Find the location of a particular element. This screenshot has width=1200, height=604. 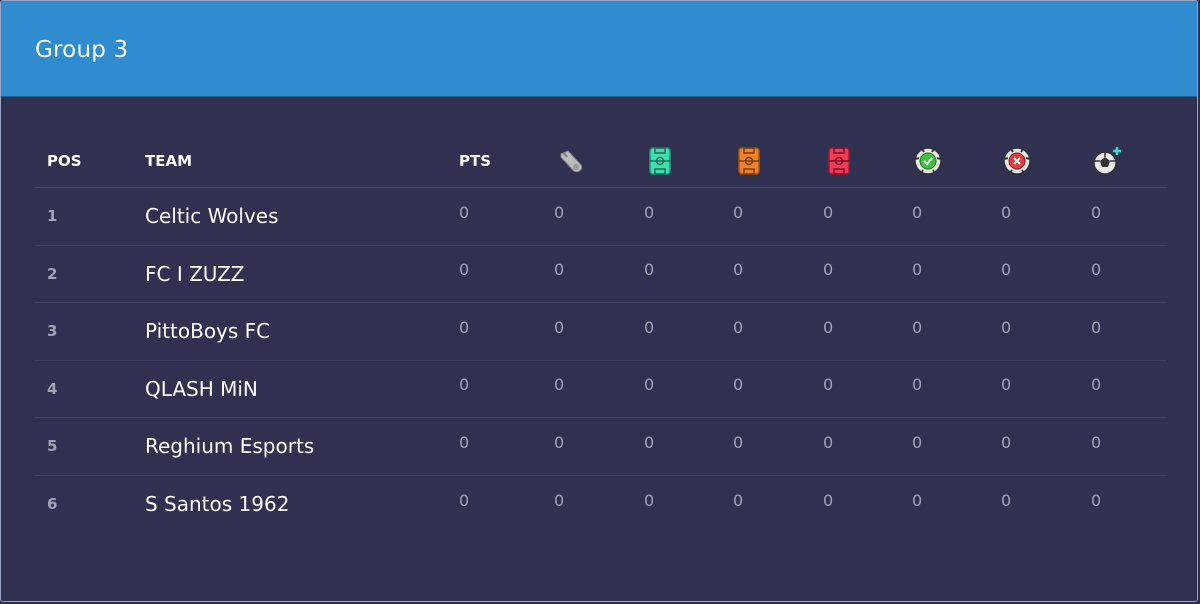

pitch-win-icon is located at coordinates (660, 161).